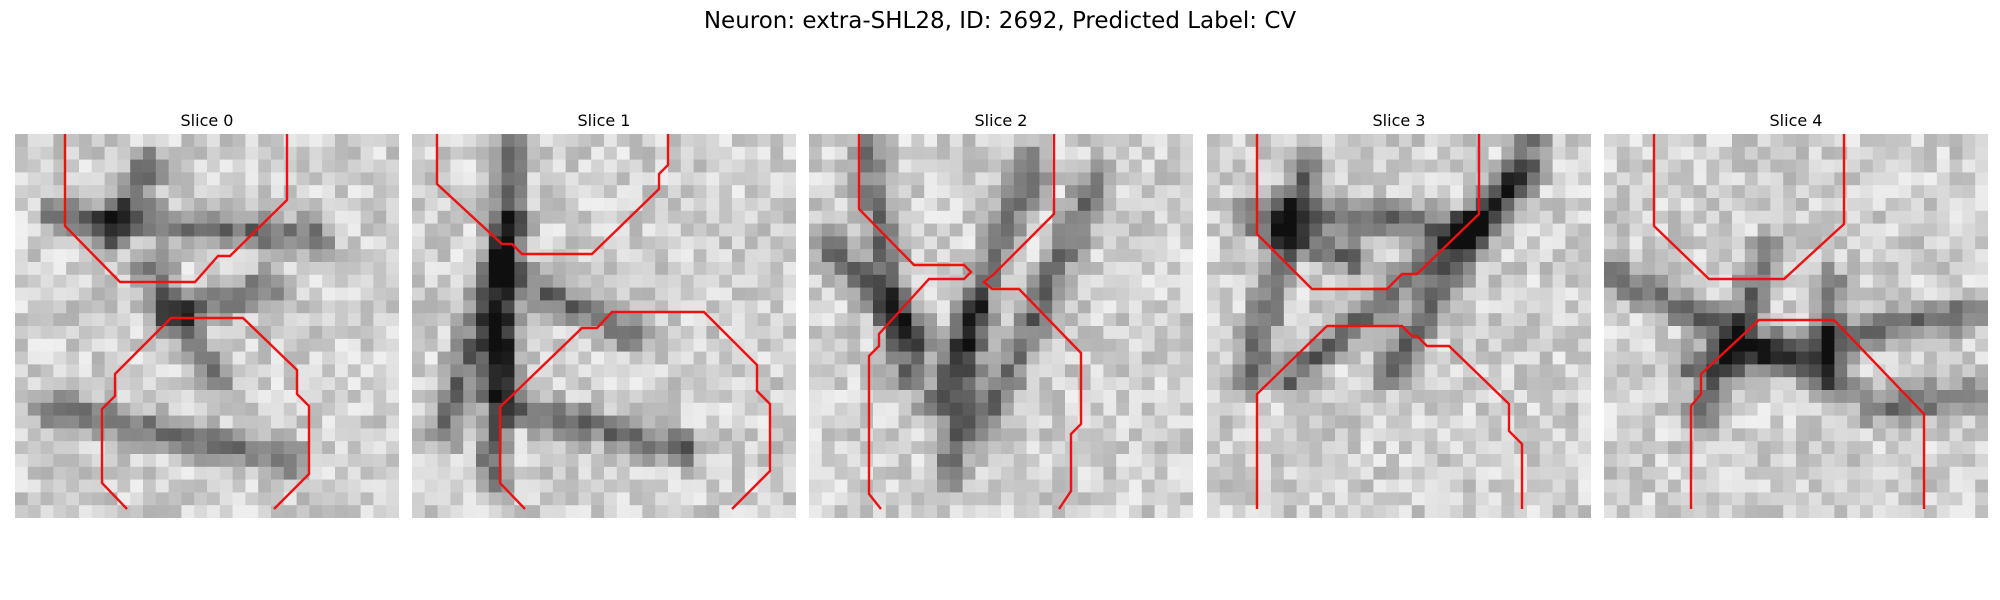  I want to click on slice-title: Slice 0, so click(207, 120).